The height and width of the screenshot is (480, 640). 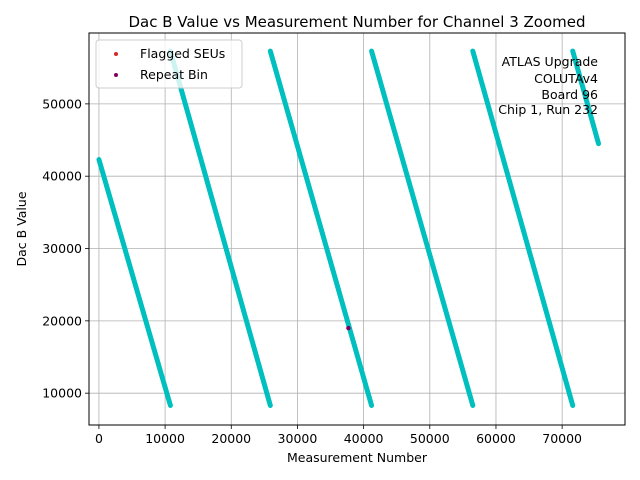 What do you see at coordinates (231, 438) in the screenshot?
I see `x-tick-label: 20000` at bounding box center [231, 438].